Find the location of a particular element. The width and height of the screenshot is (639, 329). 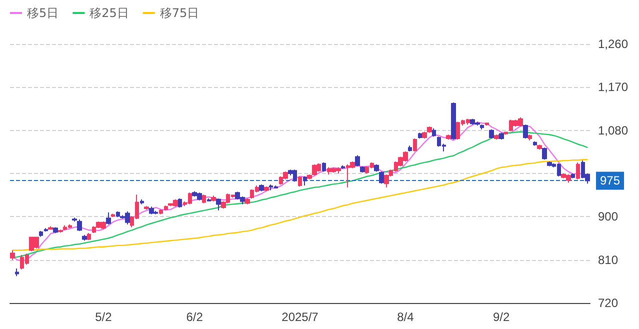

ref-line-label: 975 is located at coordinates (610, 181).